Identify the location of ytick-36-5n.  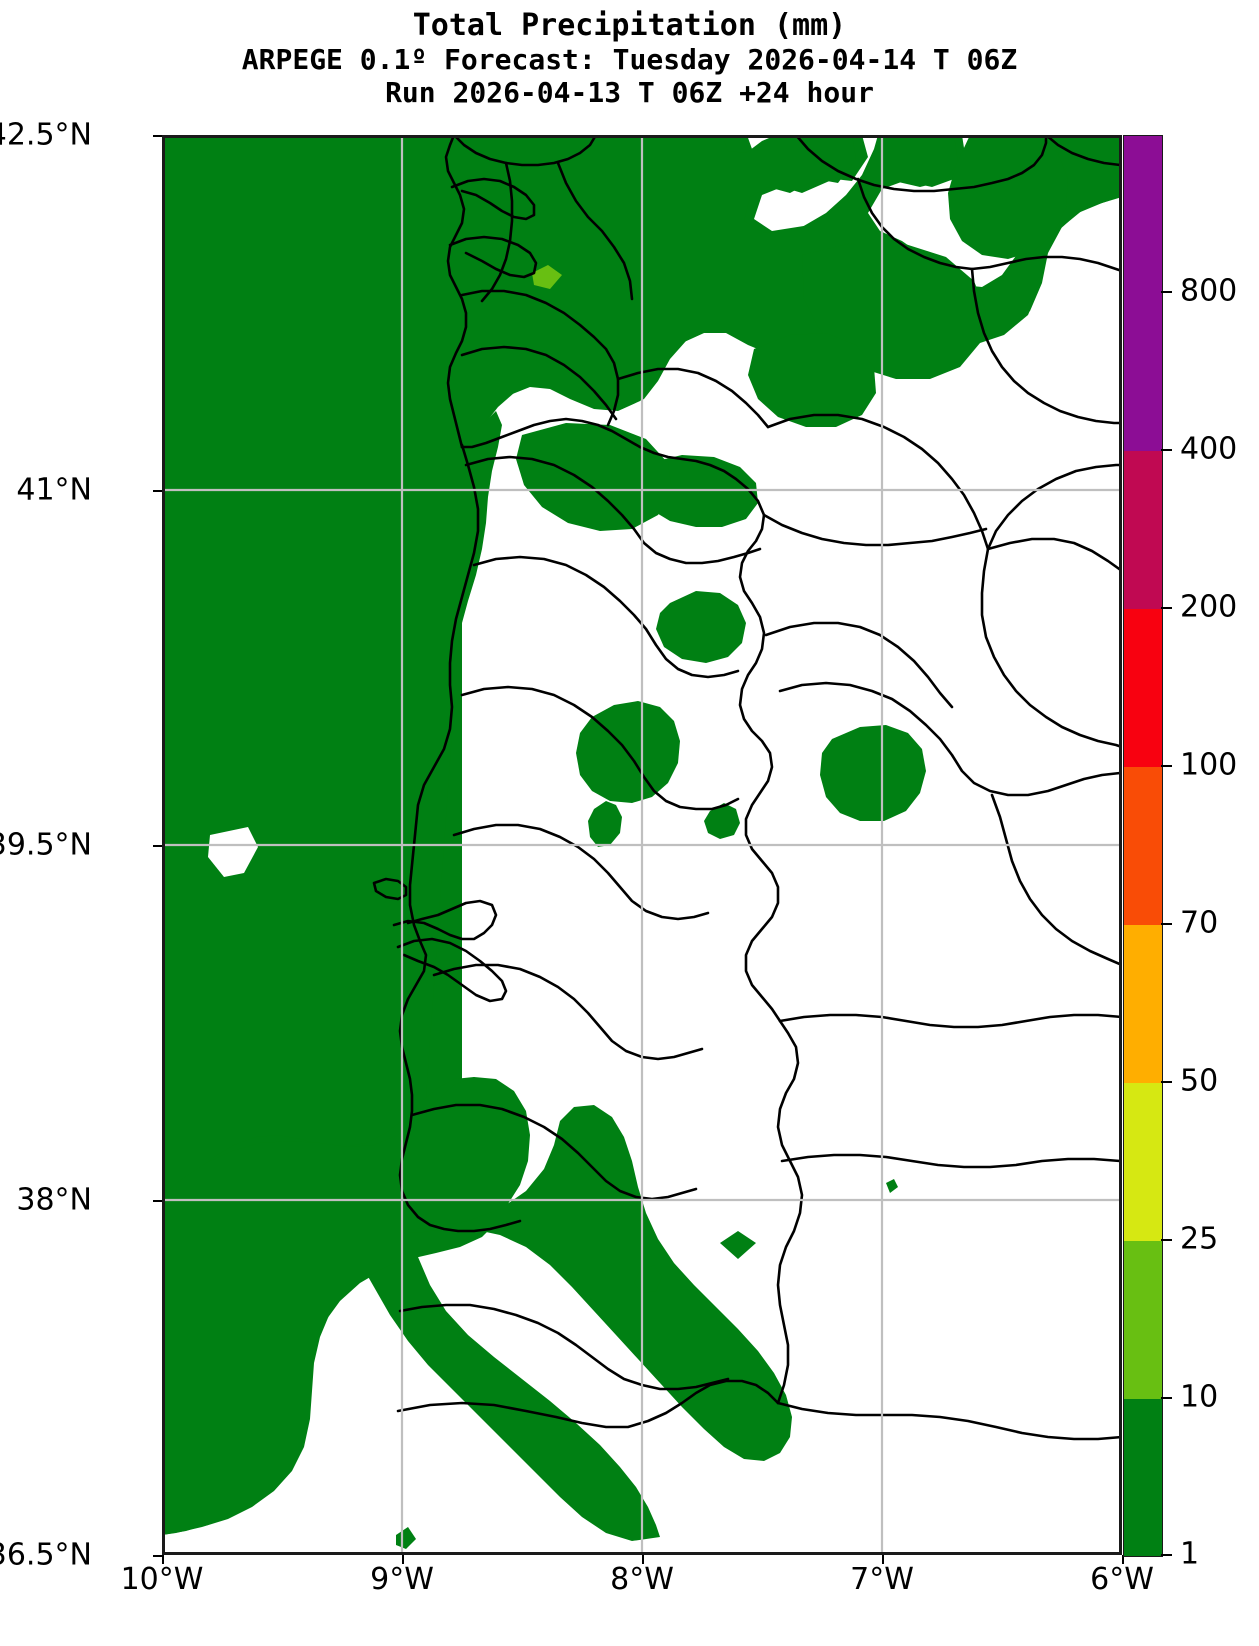
(157, 1556).